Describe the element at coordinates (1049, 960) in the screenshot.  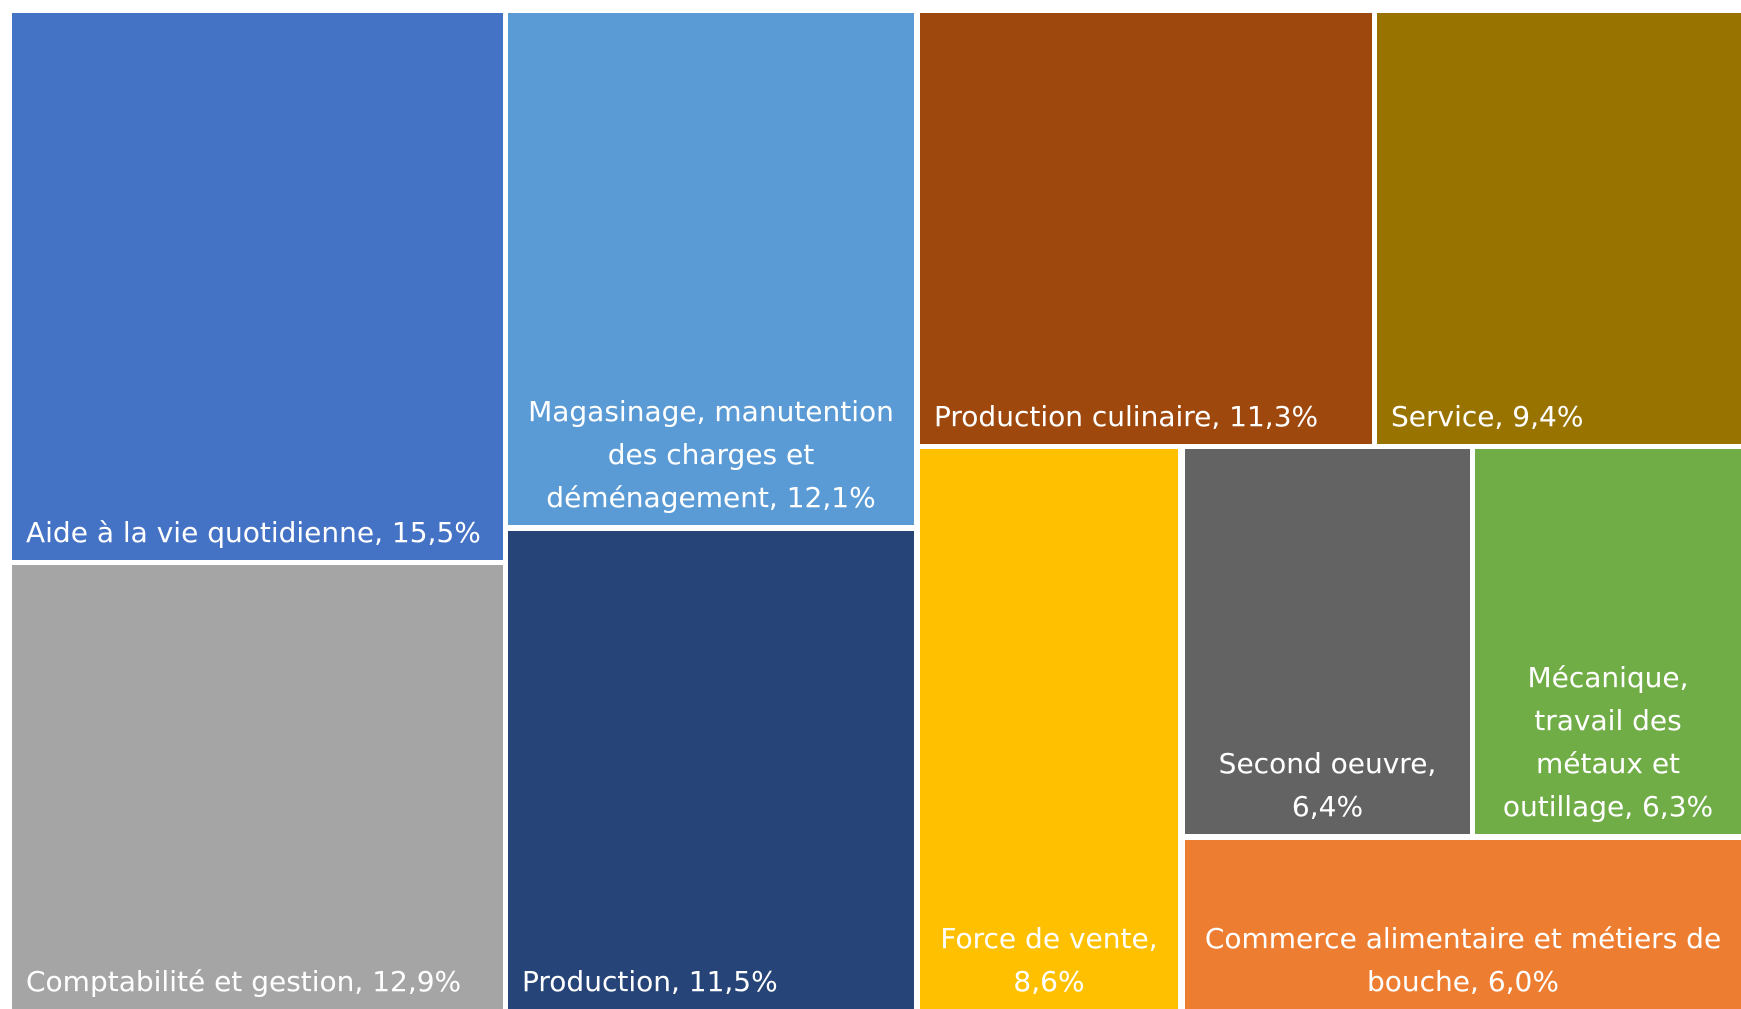
I see `treemap-tile-label: Force de vente, 8,6%` at that location.